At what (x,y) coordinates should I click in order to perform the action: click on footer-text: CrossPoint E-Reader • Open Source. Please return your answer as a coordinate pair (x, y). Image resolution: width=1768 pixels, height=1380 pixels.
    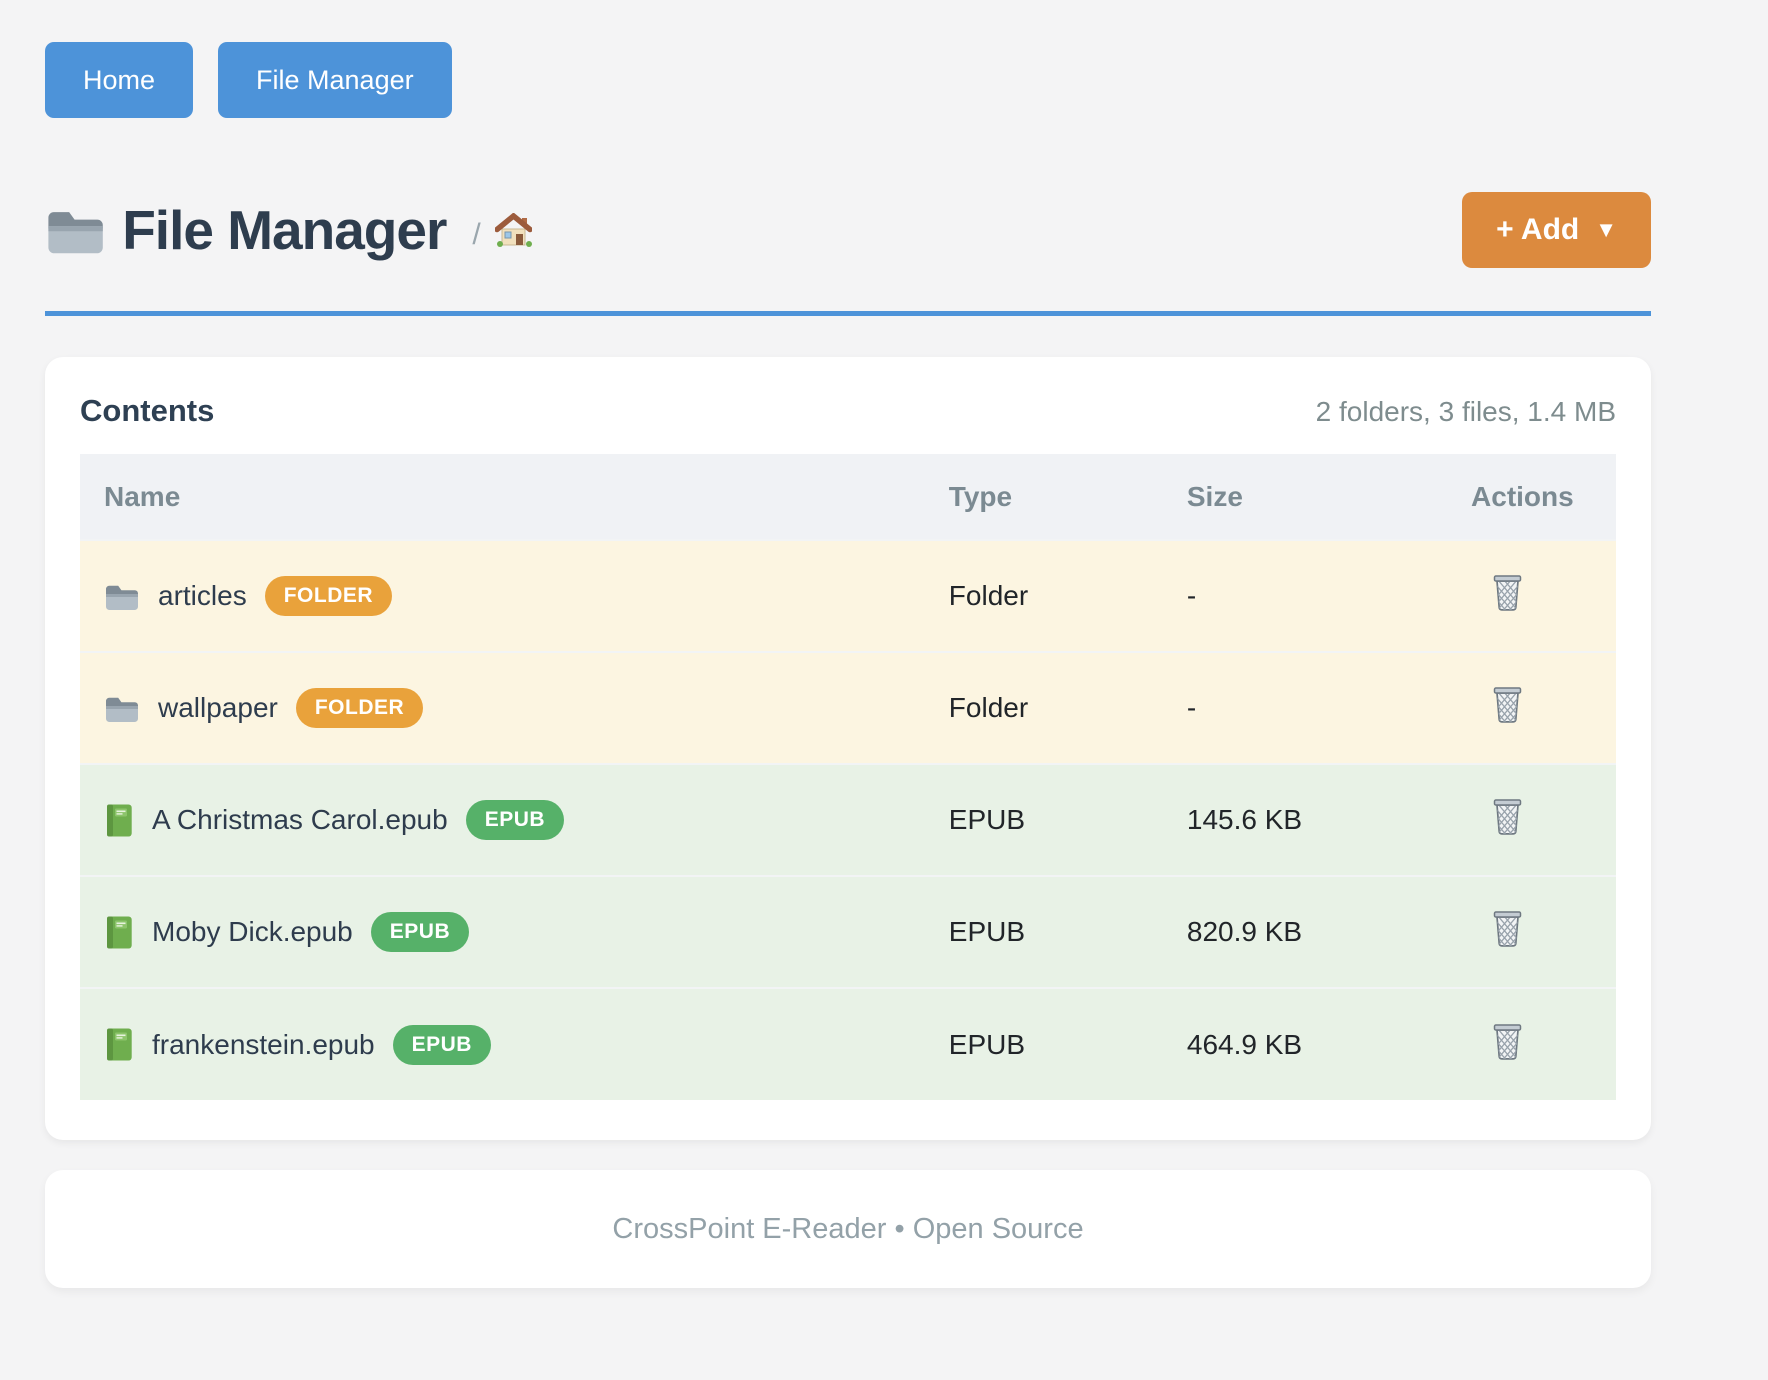
    Looking at the image, I should click on (848, 1228).